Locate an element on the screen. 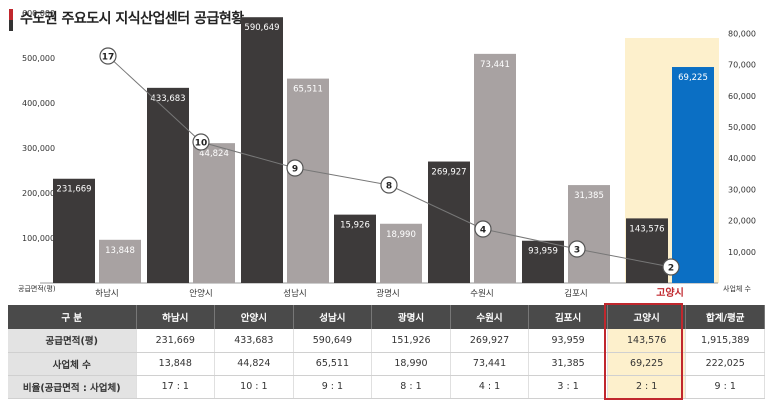 This screenshot has height=407, width=773. row-label: 공급면적(평) is located at coordinates (72, 341).